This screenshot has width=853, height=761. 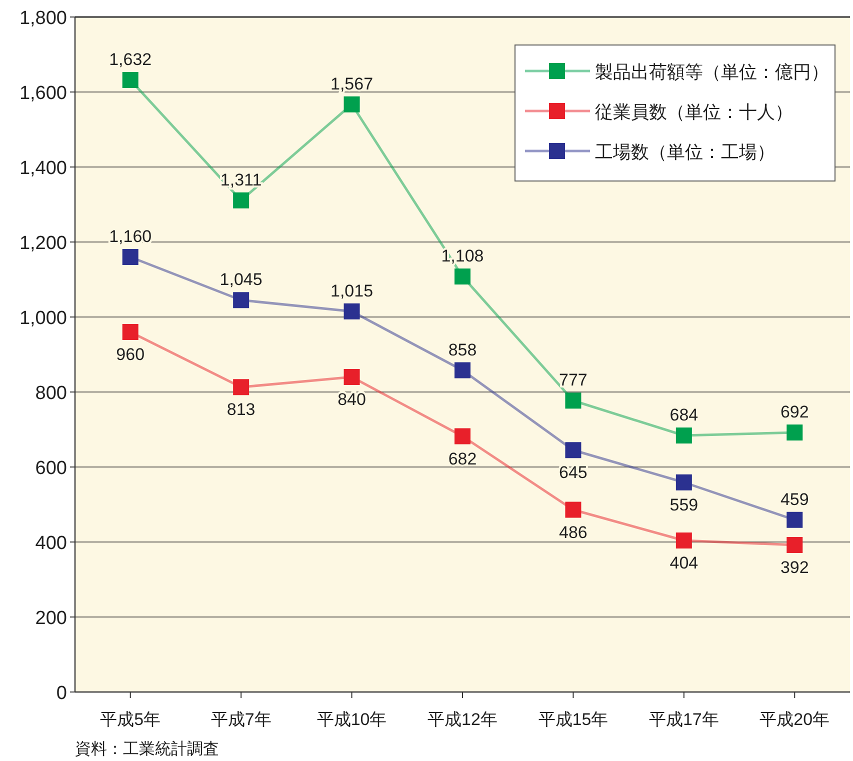 What do you see at coordinates (463, 719) in the screenshot?
I see `x-tick-label: 平成12年` at bounding box center [463, 719].